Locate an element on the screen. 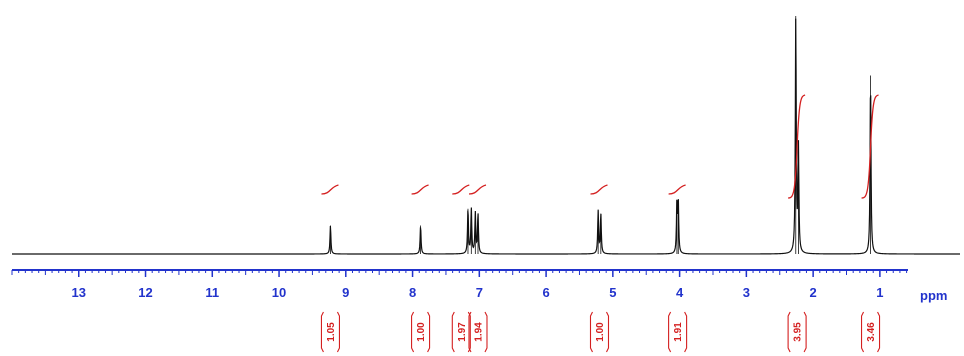 The height and width of the screenshot is (356, 964). x-axis-unit-label: ppm is located at coordinates (933, 295).